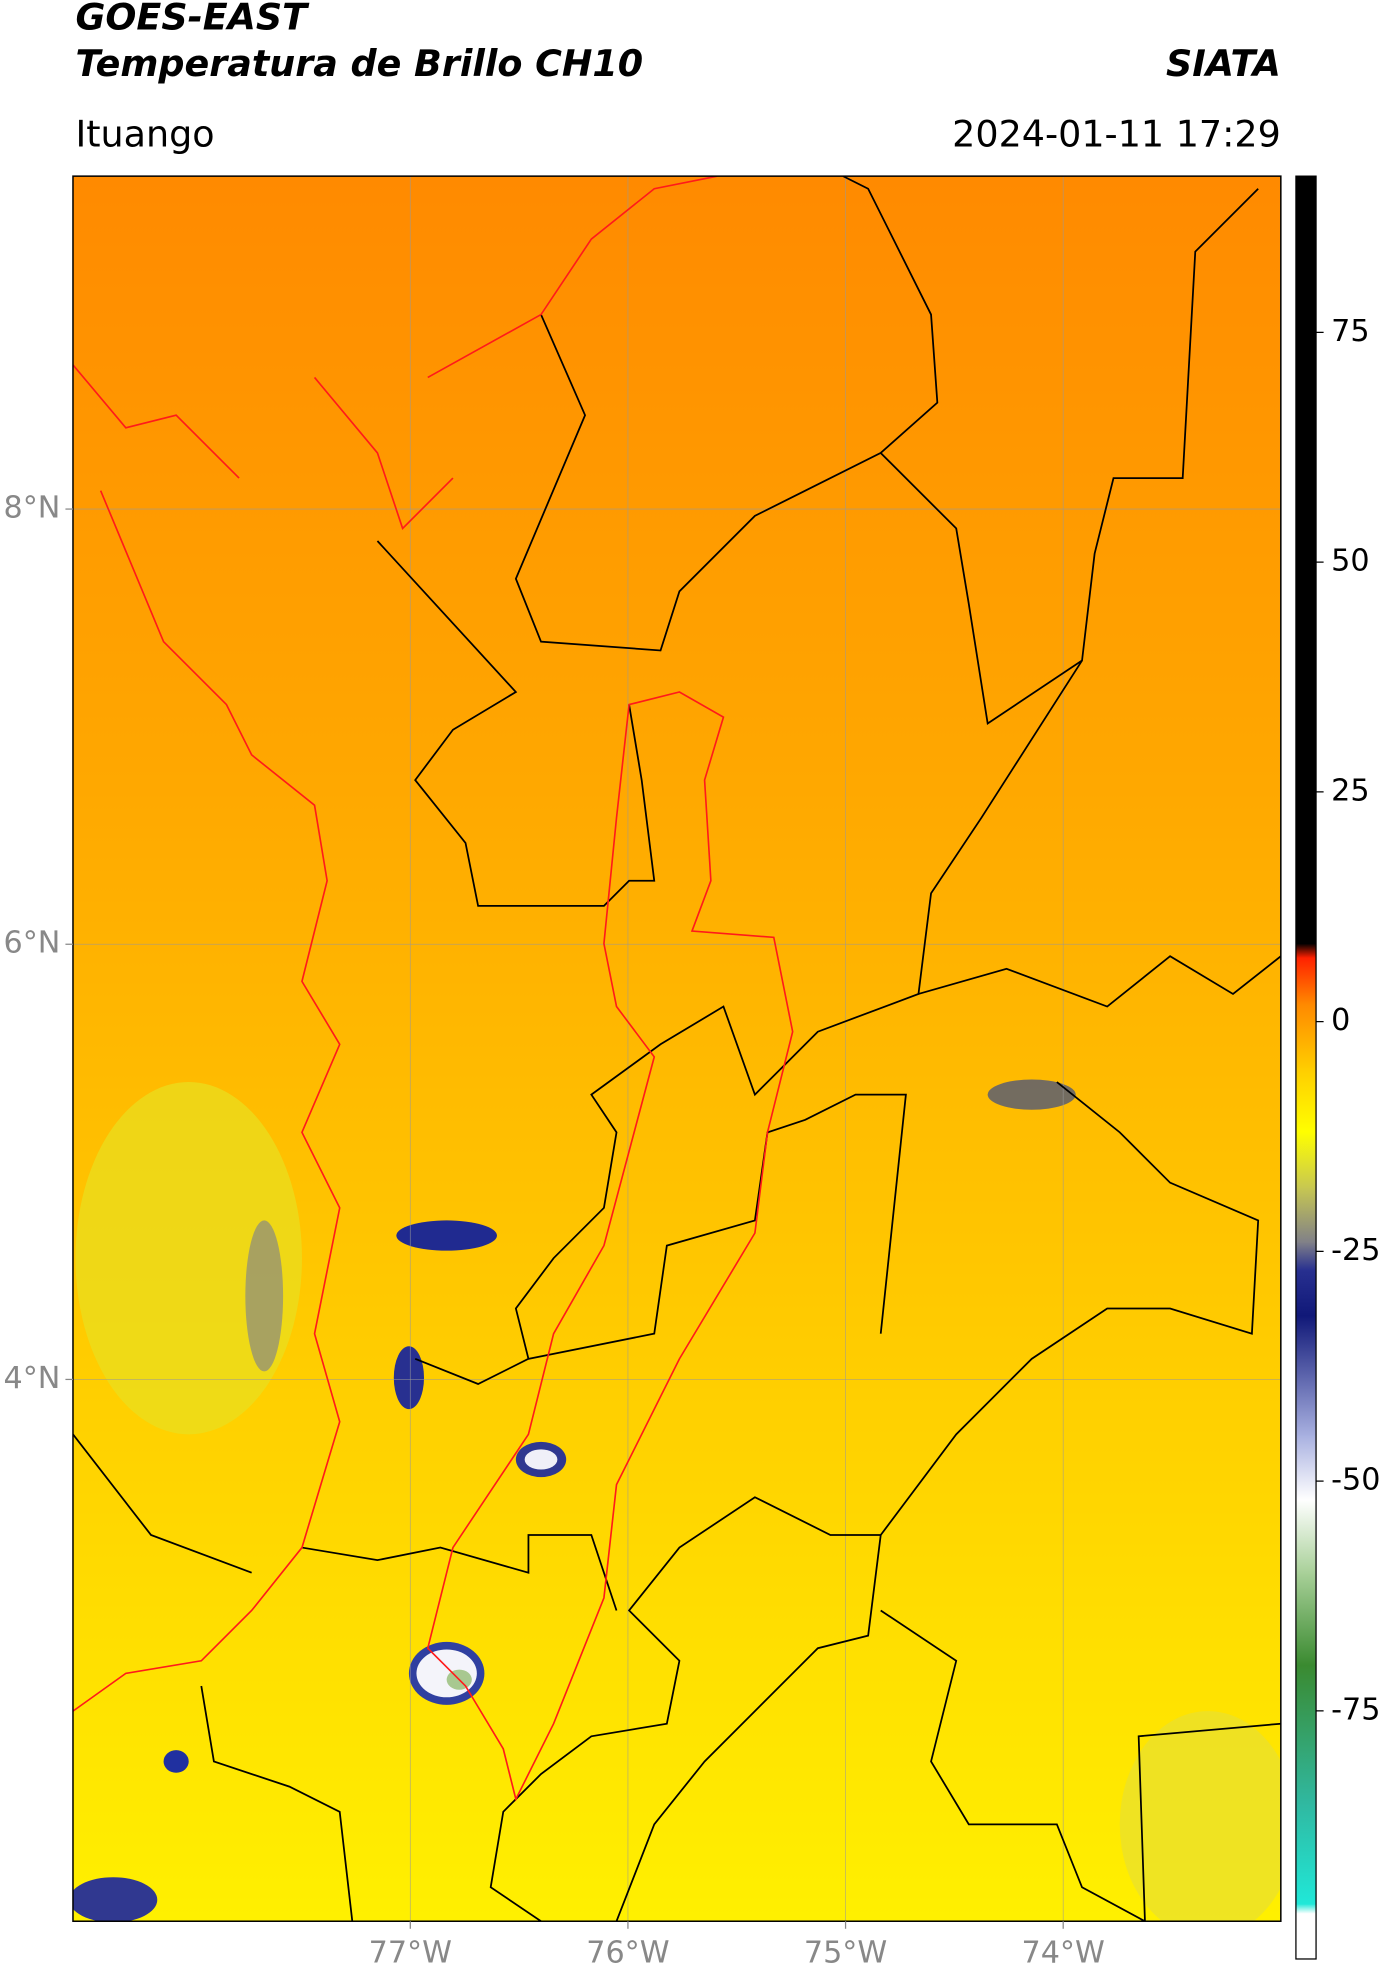  I want to click on colorbar-tick-label: -75, so click(1355, 1709).